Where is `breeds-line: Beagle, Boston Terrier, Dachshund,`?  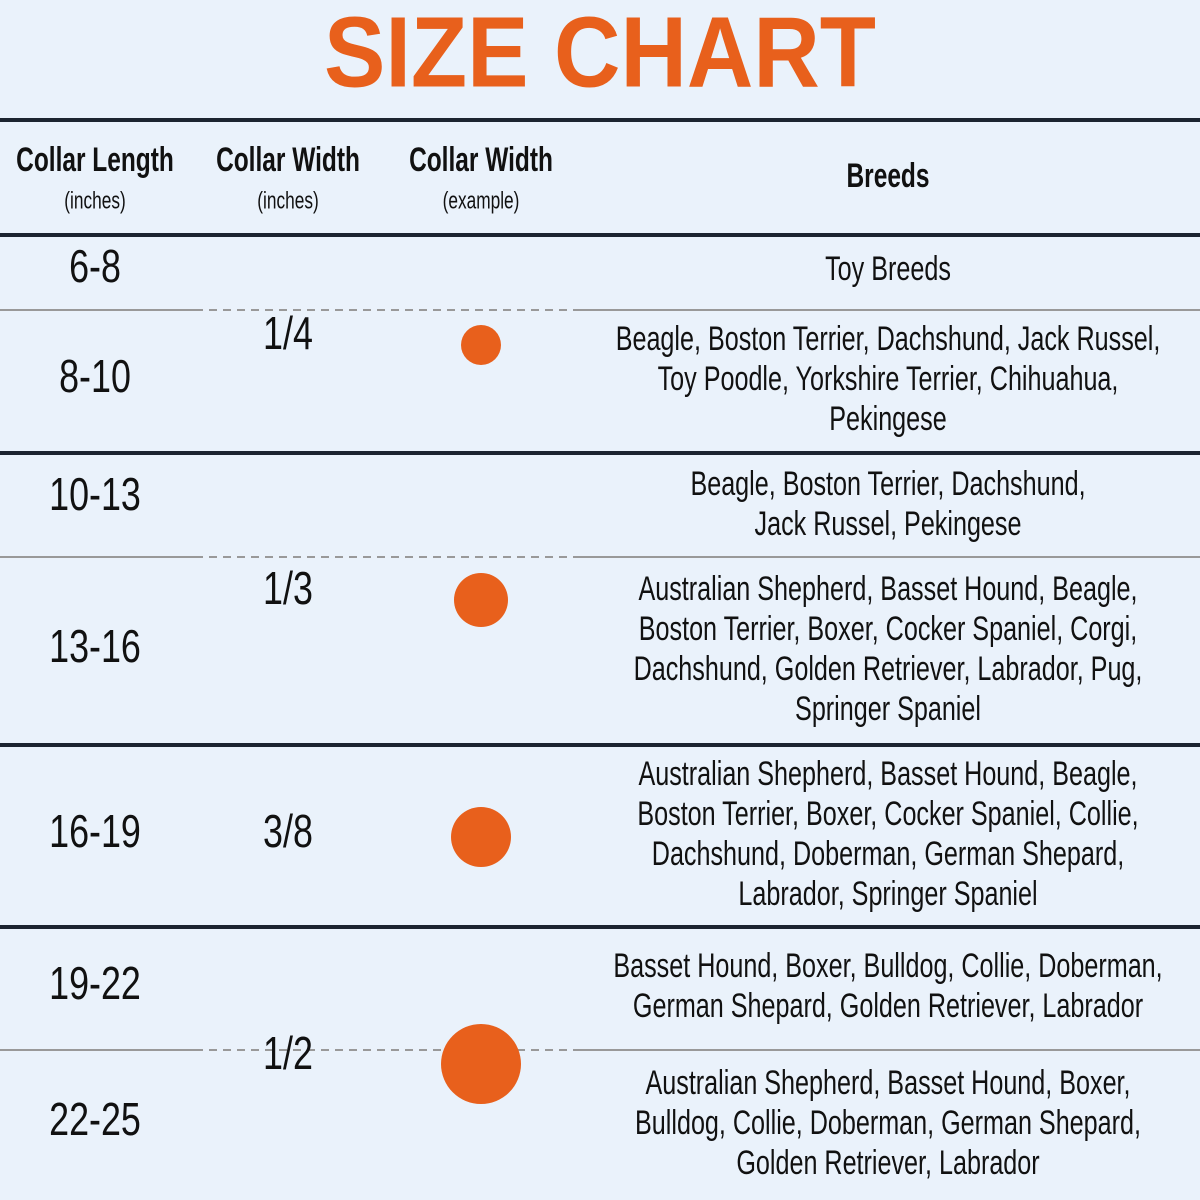
breeds-line: Beagle, Boston Terrier, Dachshund, is located at coordinates (887, 484).